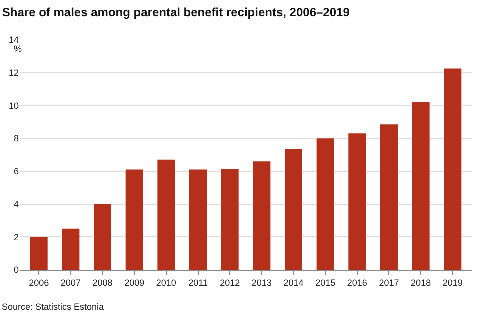 The image size is (480, 320). Describe the element at coordinates (53, 307) in the screenshot. I see `source-note: Source: Statistics Estonia` at that location.